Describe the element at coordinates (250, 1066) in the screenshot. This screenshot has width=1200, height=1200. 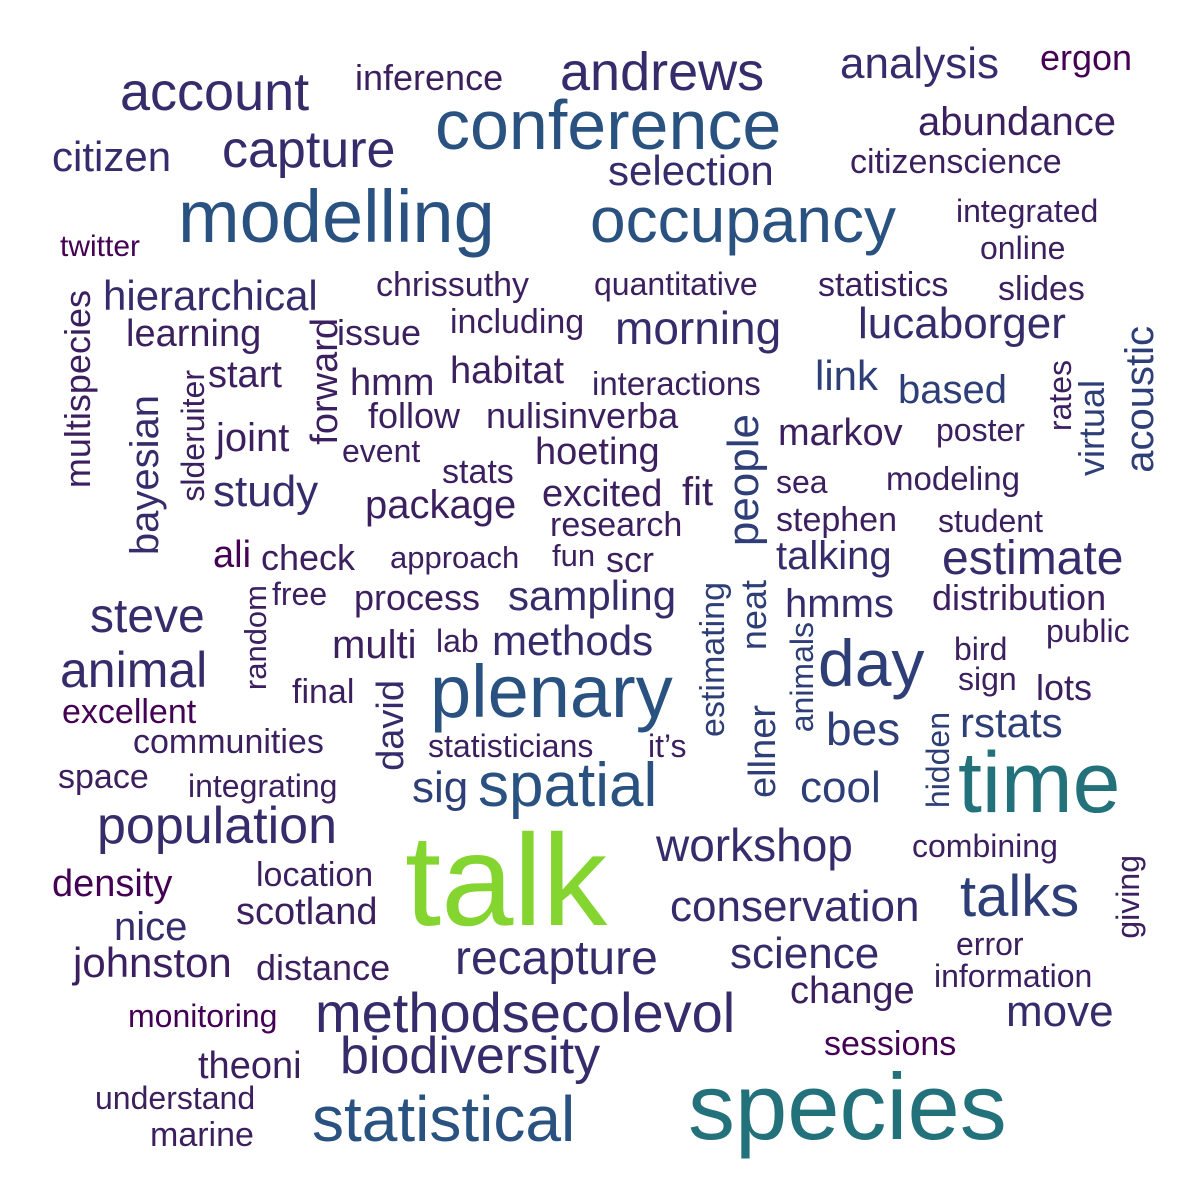
I see `word-theoni: theoni` at that location.